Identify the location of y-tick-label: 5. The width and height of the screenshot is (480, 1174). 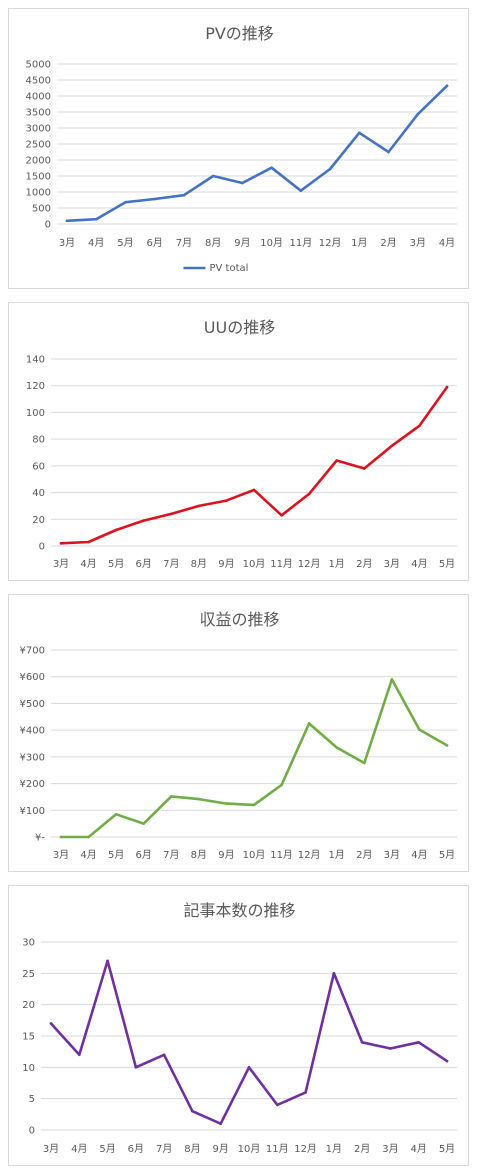
(32, 1099).